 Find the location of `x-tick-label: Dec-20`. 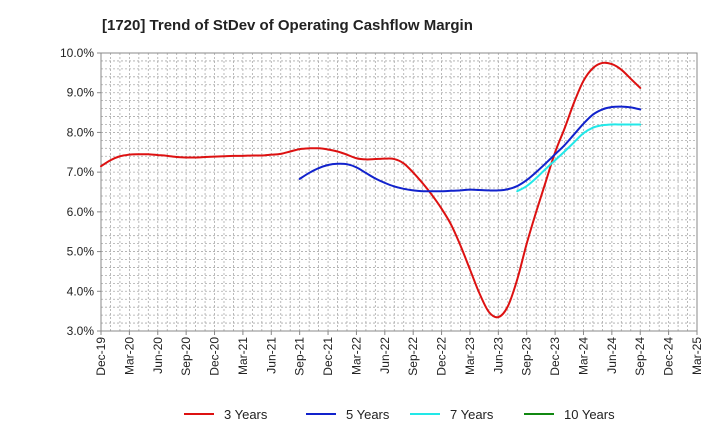

x-tick-label: Dec-20 is located at coordinates (215, 356).